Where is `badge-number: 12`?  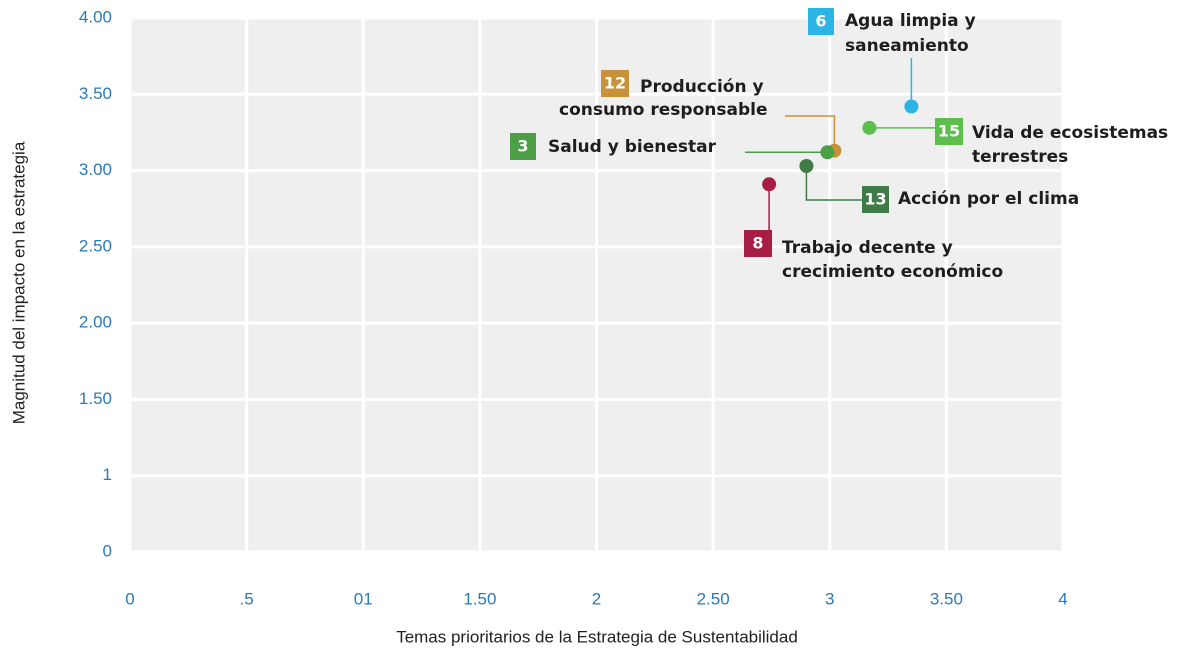 badge-number: 12 is located at coordinates (615, 83).